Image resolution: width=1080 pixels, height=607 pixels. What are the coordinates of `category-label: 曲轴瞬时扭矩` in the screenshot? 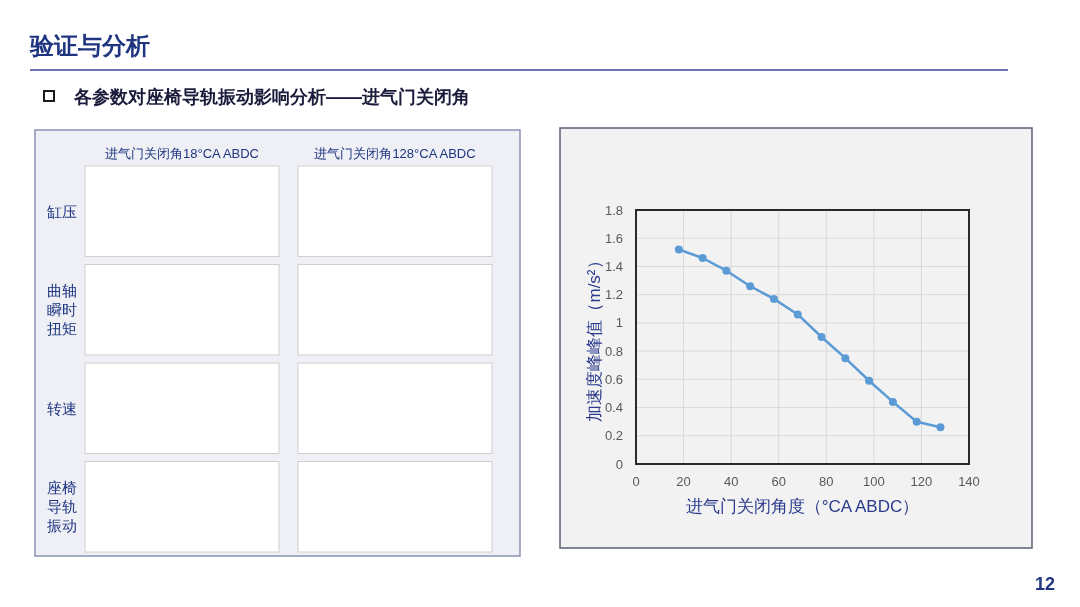 It's located at (62, 309).